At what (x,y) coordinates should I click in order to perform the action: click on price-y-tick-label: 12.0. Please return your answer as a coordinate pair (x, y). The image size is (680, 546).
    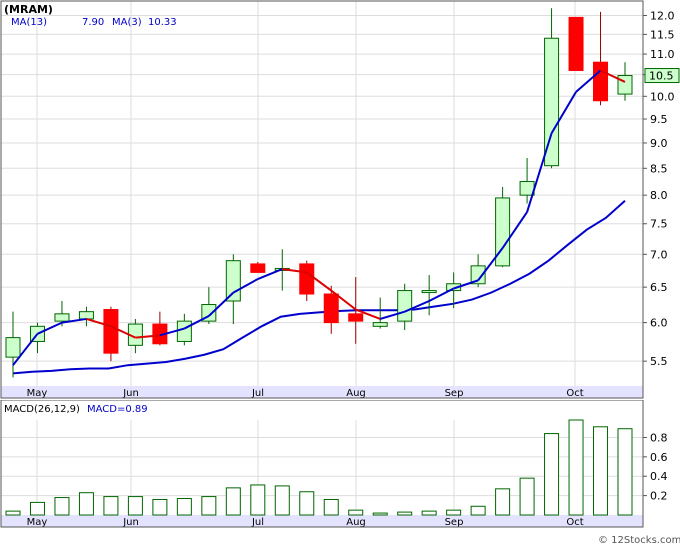
    Looking at the image, I should click on (662, 16).